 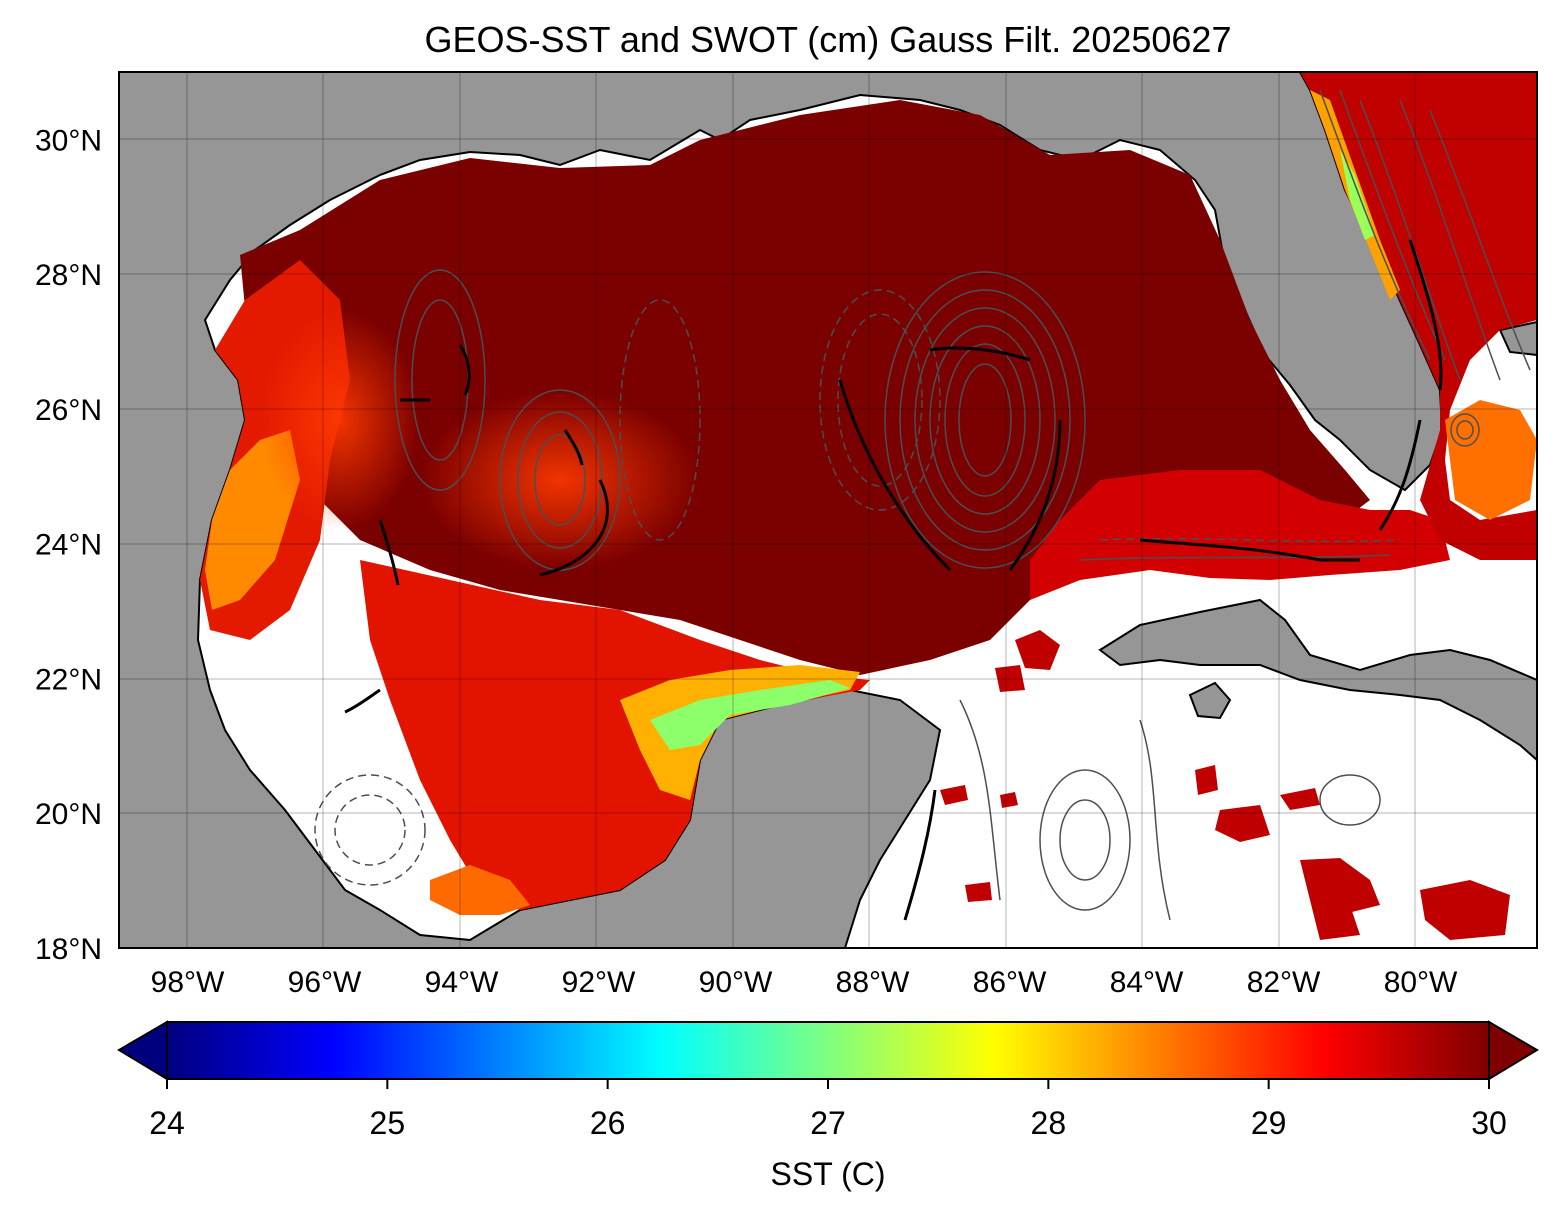 What do you see at coordinates (873, 982) in the screenshot?
I see `longitude-tick-label: 88°W` at bounding box center [873, 982].